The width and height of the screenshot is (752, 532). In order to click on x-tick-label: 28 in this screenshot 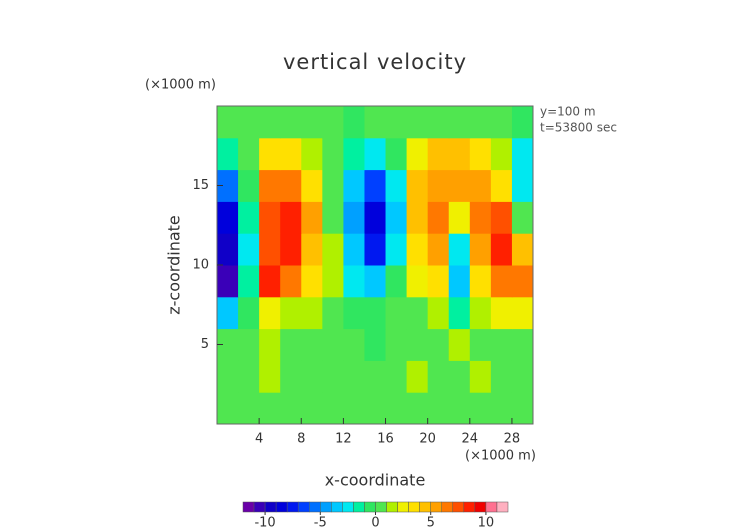, I will do `click(512, 439)`.